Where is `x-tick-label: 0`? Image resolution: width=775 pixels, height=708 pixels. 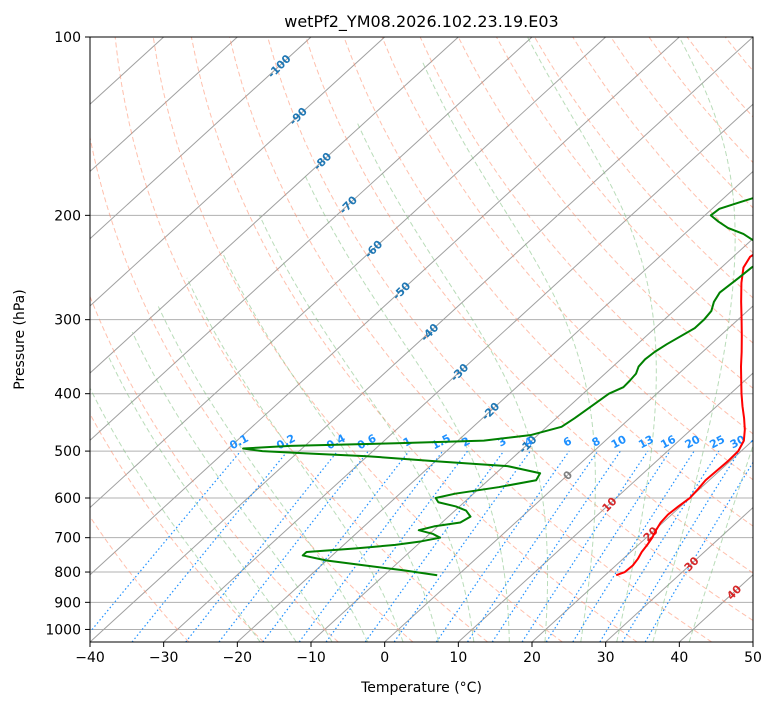
x-tick-label: 0 is located at coordinates (384, 658).